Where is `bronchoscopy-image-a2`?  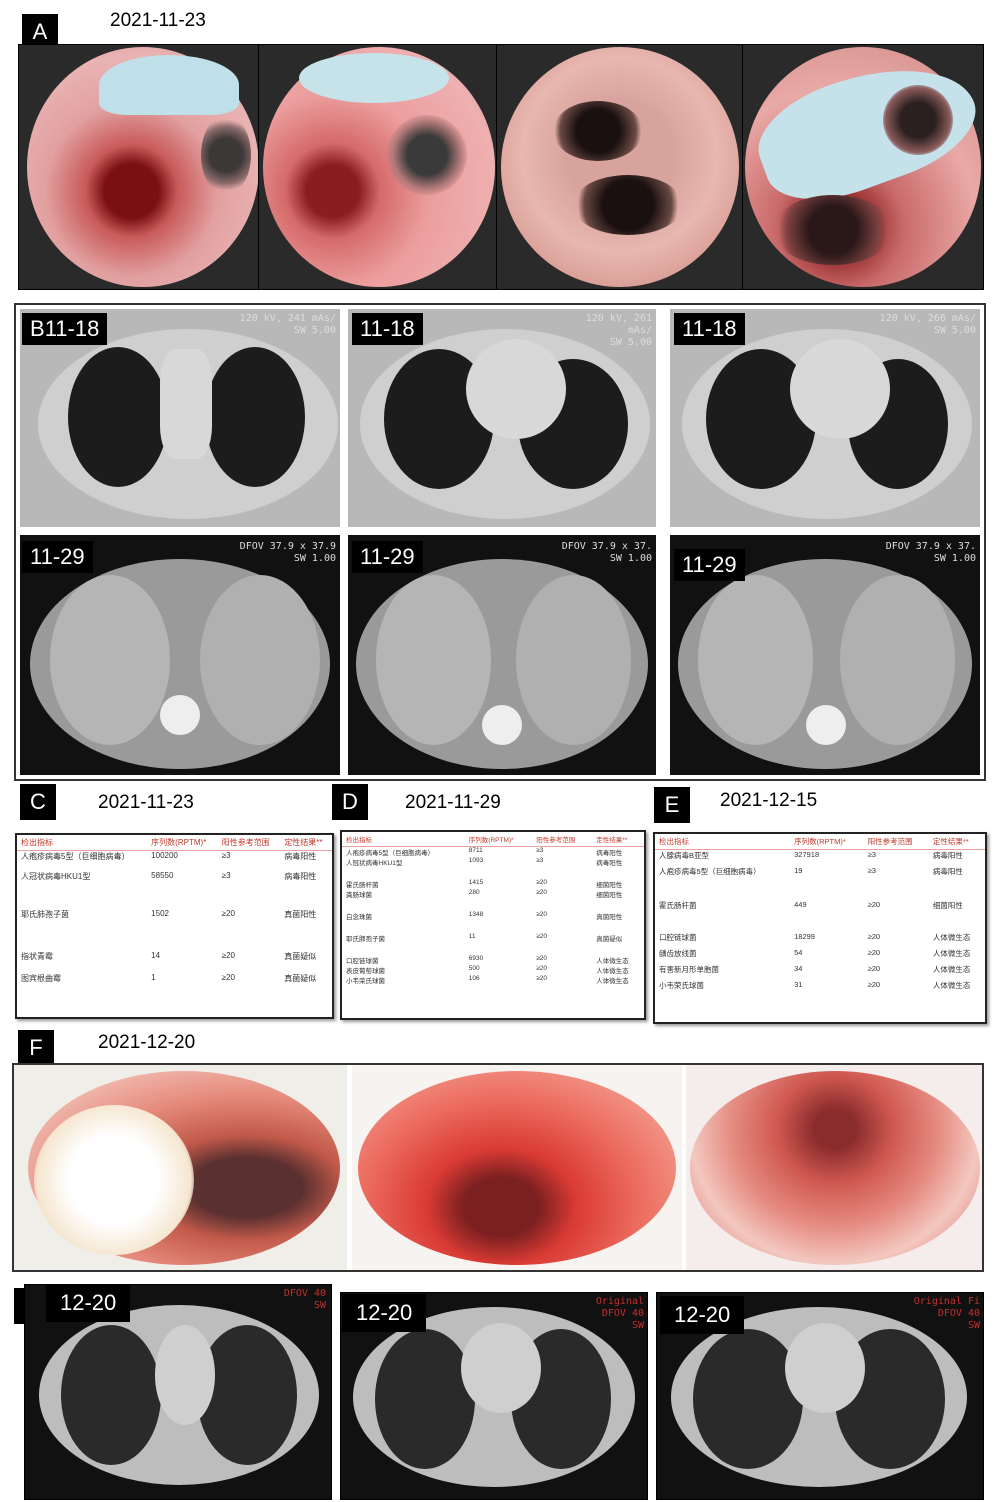
bronchoscopy-image-a2 is located at coordinates (378, 167).